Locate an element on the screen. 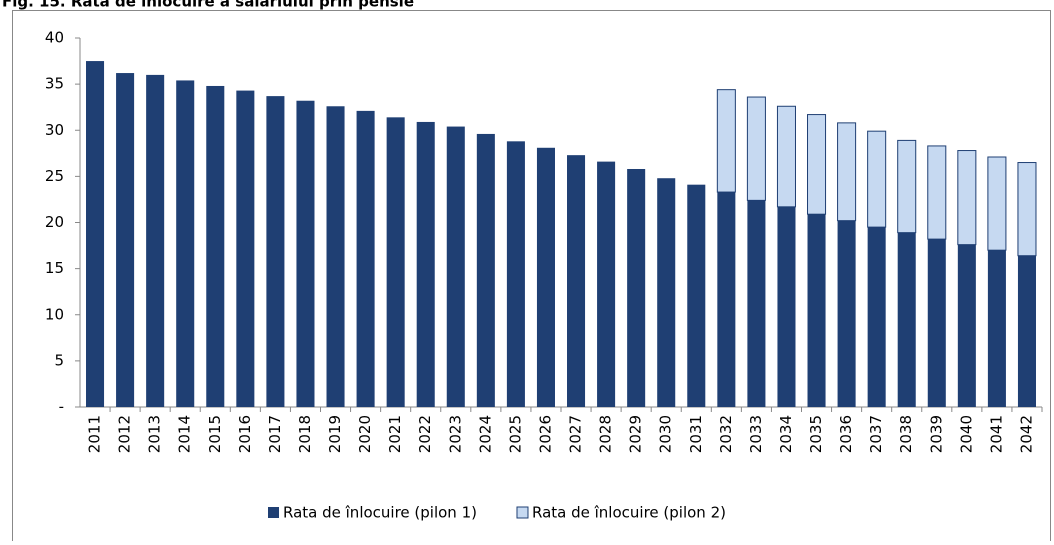  x-tick-label: 2031 is located at coordinates (696, 434).